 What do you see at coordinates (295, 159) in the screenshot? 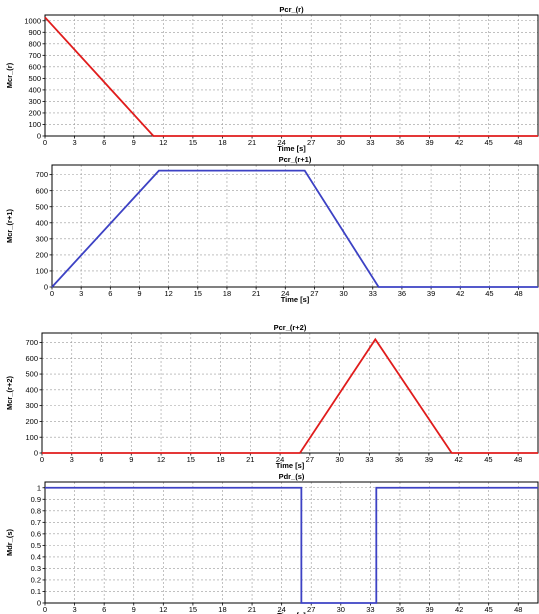
I see `chart-title: Pcr_(r+1)` at bounding box center [295, 159].